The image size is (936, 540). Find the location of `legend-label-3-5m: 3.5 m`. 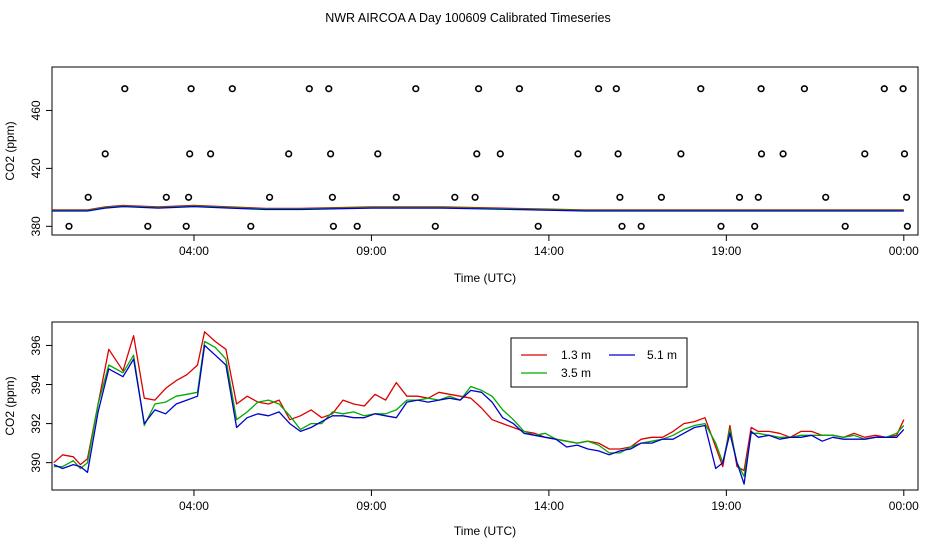

legend-label-3-5m: 3.5 m is located at coordinates (576, 373).